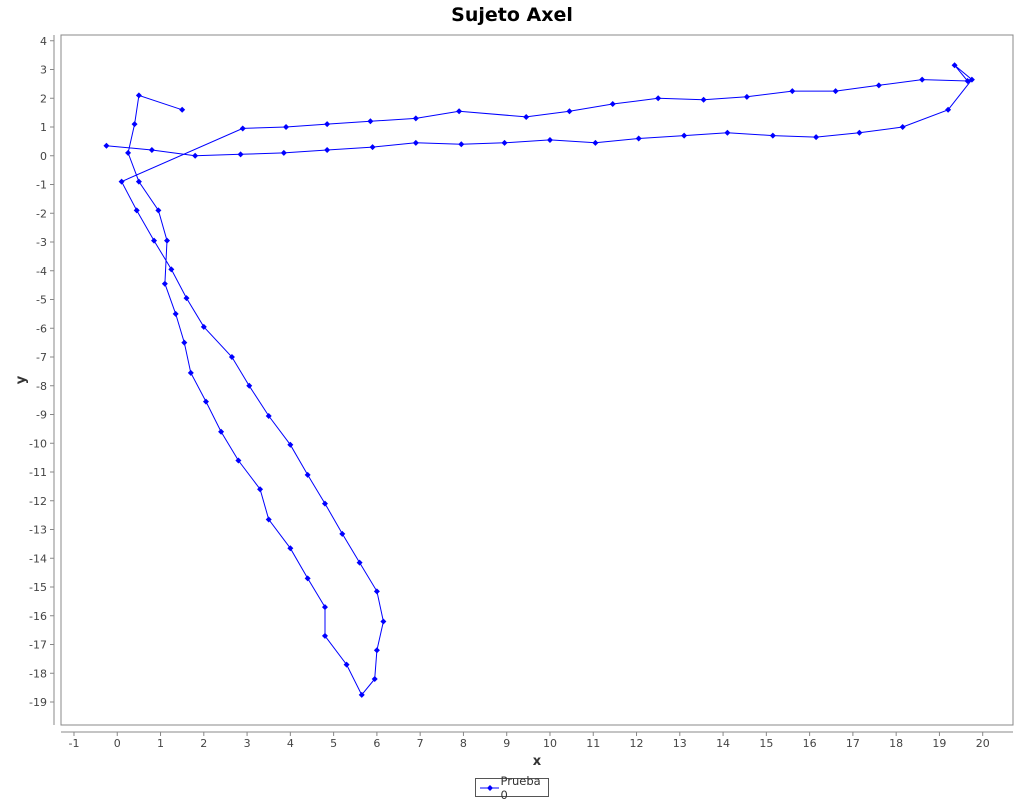 The width and height of the screenshot is (1024, 802). Describe the element at coordinates (983, 743) in the screenshot. I see `x-tick-label: 20` at that location.